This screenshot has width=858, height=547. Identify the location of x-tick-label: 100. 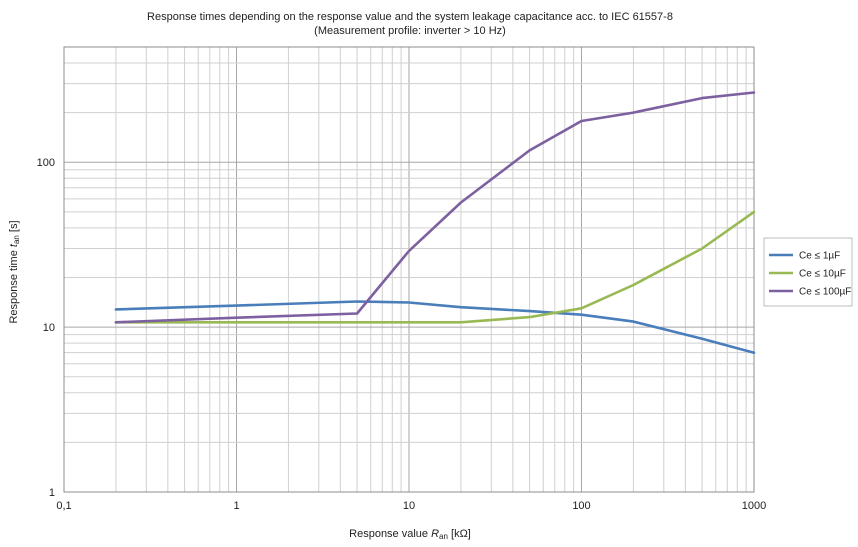
(581, 506).